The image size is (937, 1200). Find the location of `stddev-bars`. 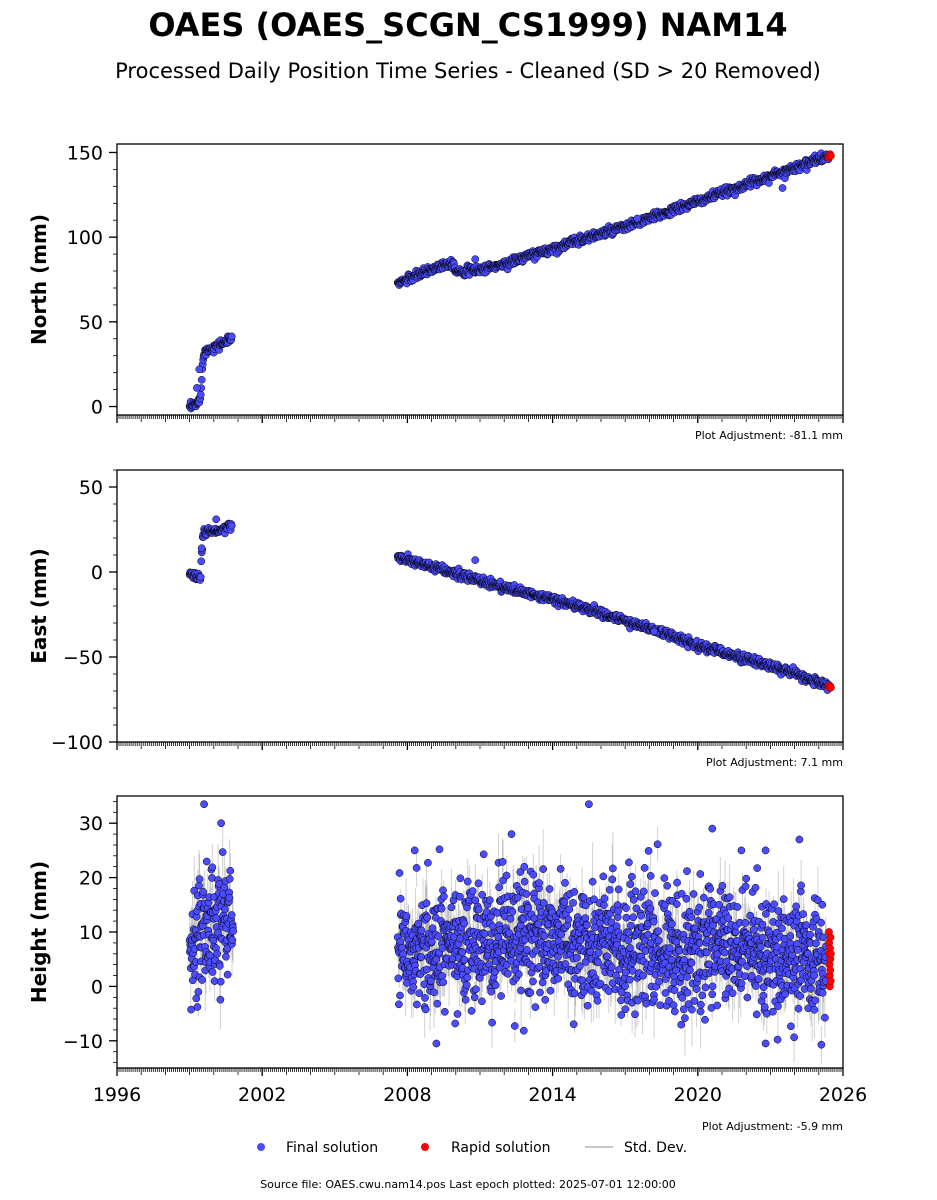

stddev-bars is located at coordinates (509, 606).